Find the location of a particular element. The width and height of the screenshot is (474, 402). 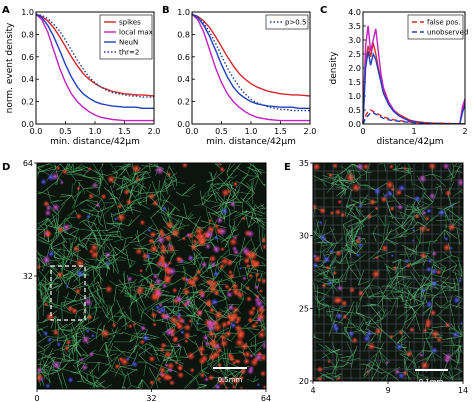

panel-a-ytick-label: 1.0 is located at coordinates (27, 12).